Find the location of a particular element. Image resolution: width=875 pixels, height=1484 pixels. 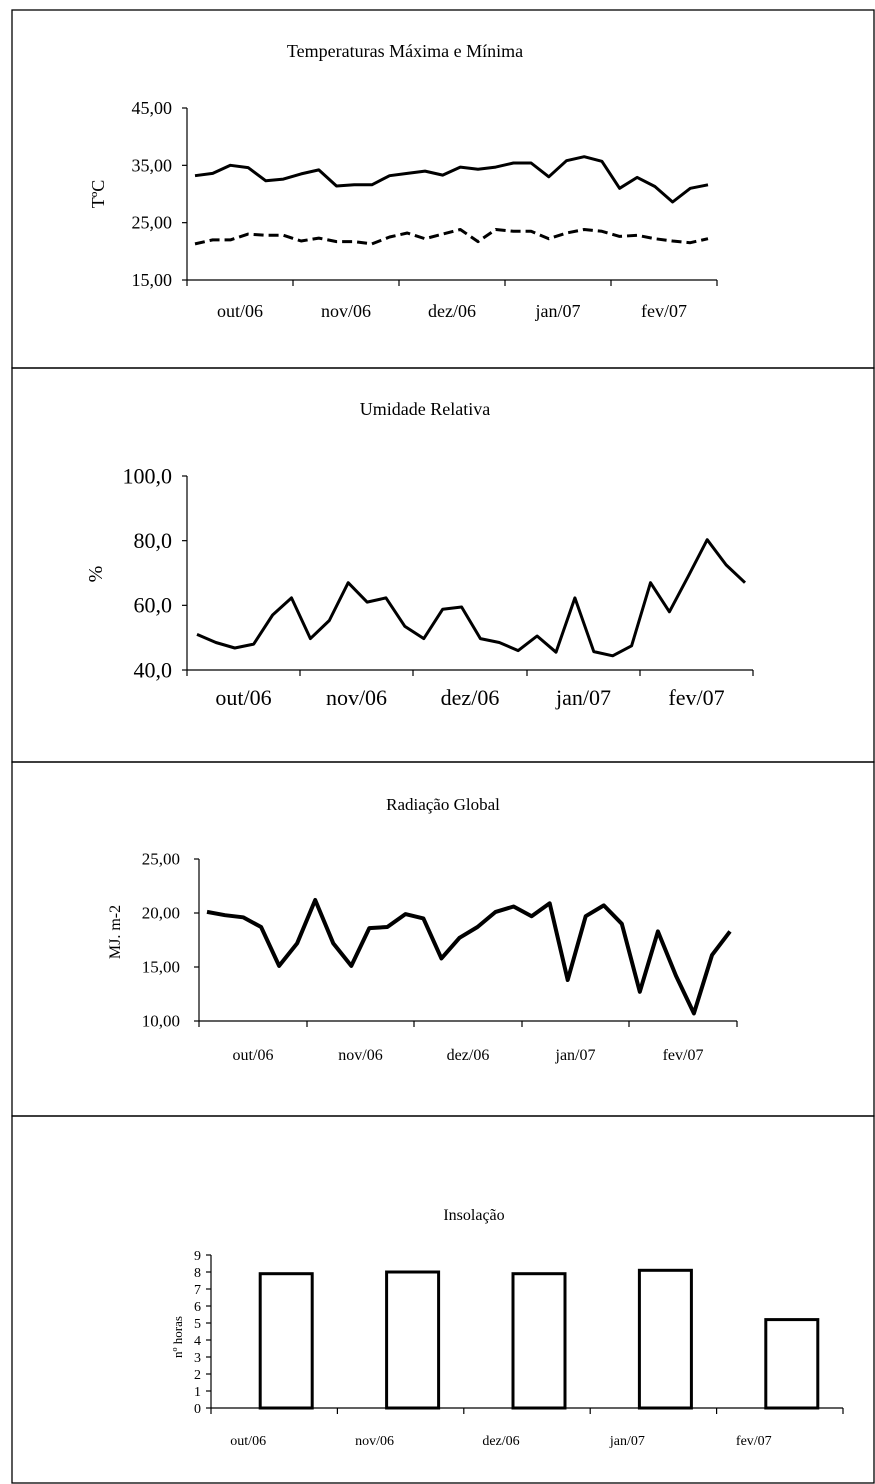

humidity-y-tick-label: 40,0 is located at coordinates (153, 669).